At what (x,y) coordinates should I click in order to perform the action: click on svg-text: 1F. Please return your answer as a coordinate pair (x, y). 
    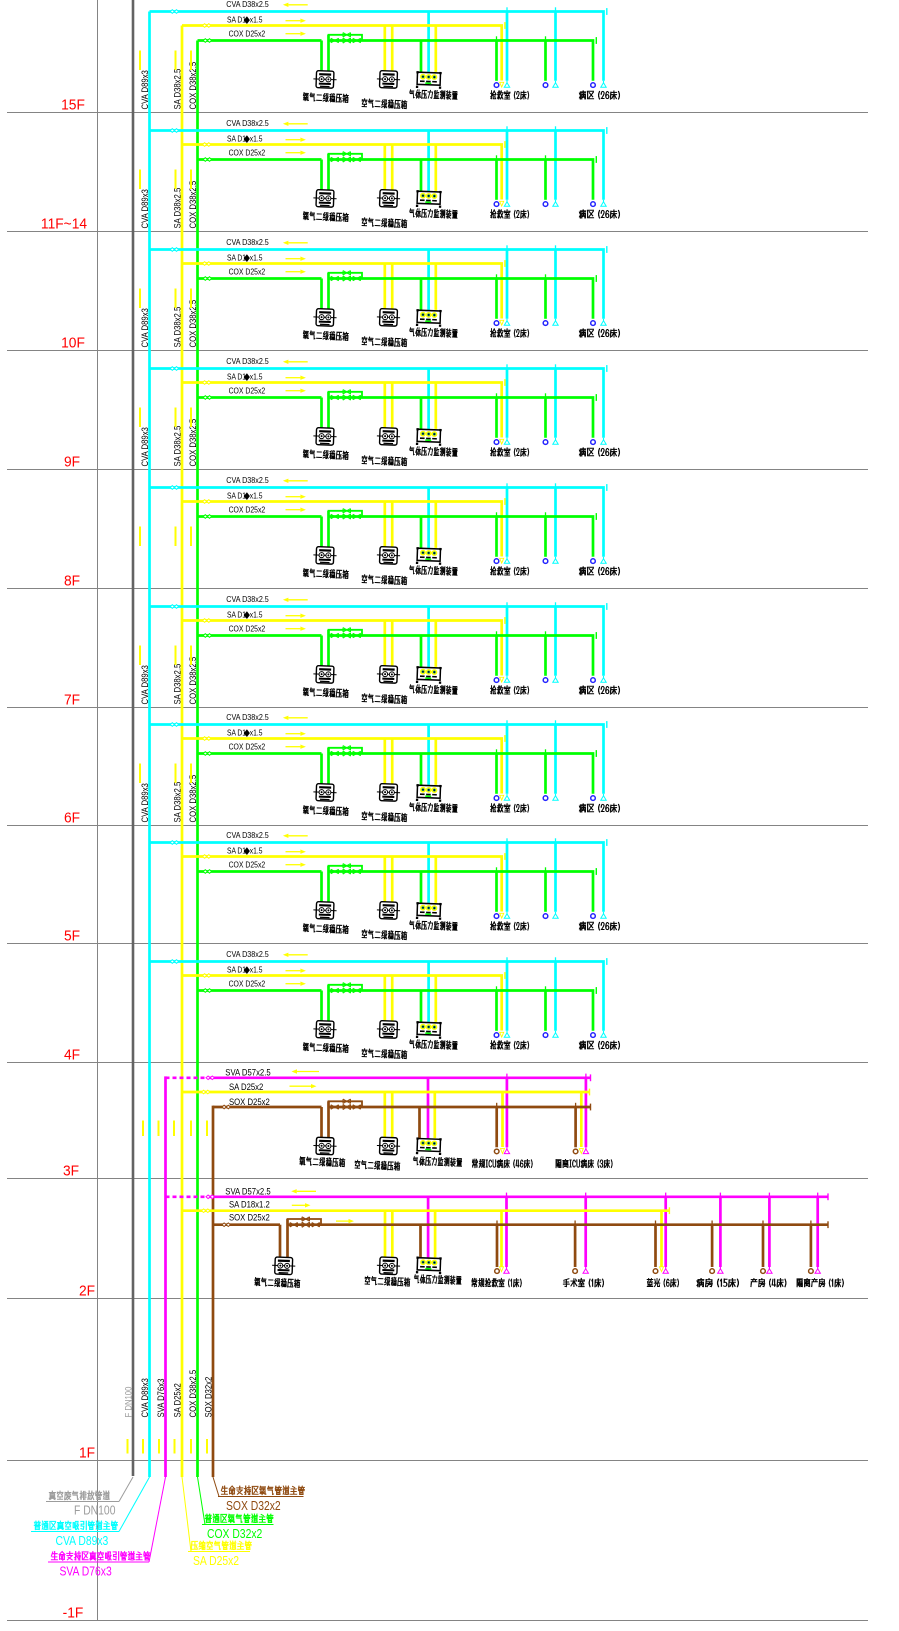
    Looking at the image, I should click on (87, 1453).